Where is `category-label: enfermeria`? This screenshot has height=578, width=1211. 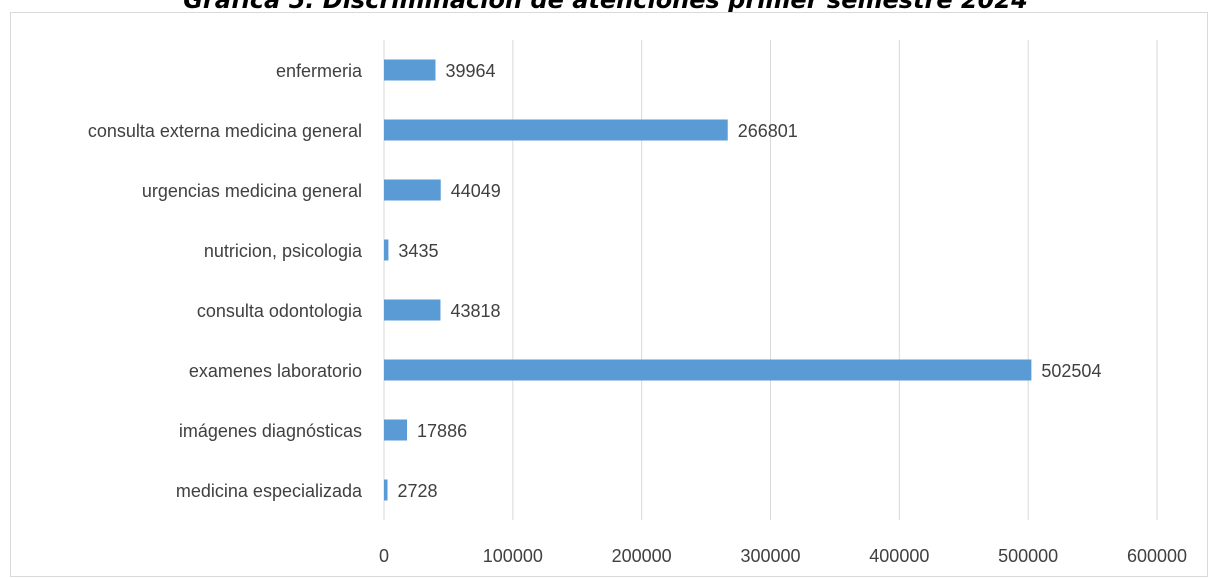
category-label: enfermeria is located at coordinates (319, 71).